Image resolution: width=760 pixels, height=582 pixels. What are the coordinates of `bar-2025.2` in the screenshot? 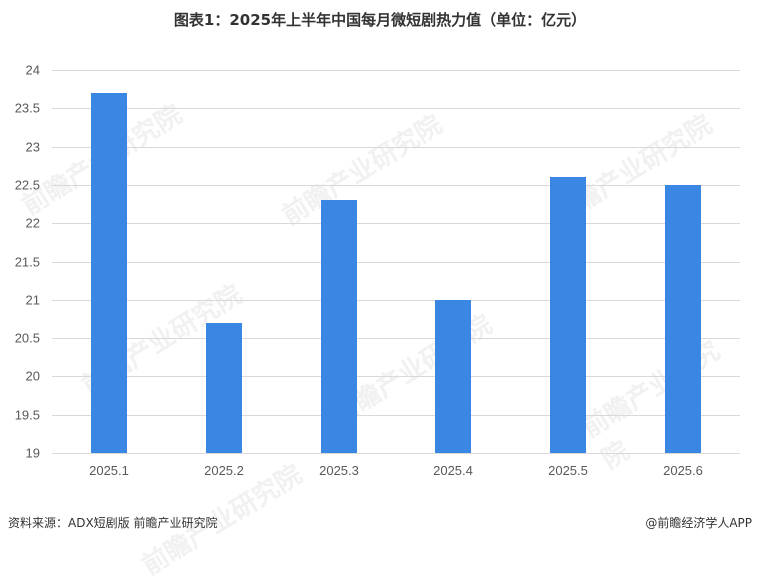 It's located at (224, 388).